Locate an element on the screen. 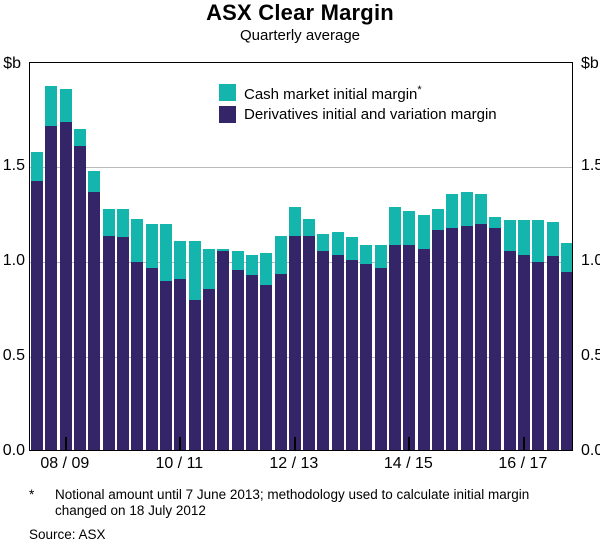  source-line: Source: ASX is located at coordinates (67, 534).